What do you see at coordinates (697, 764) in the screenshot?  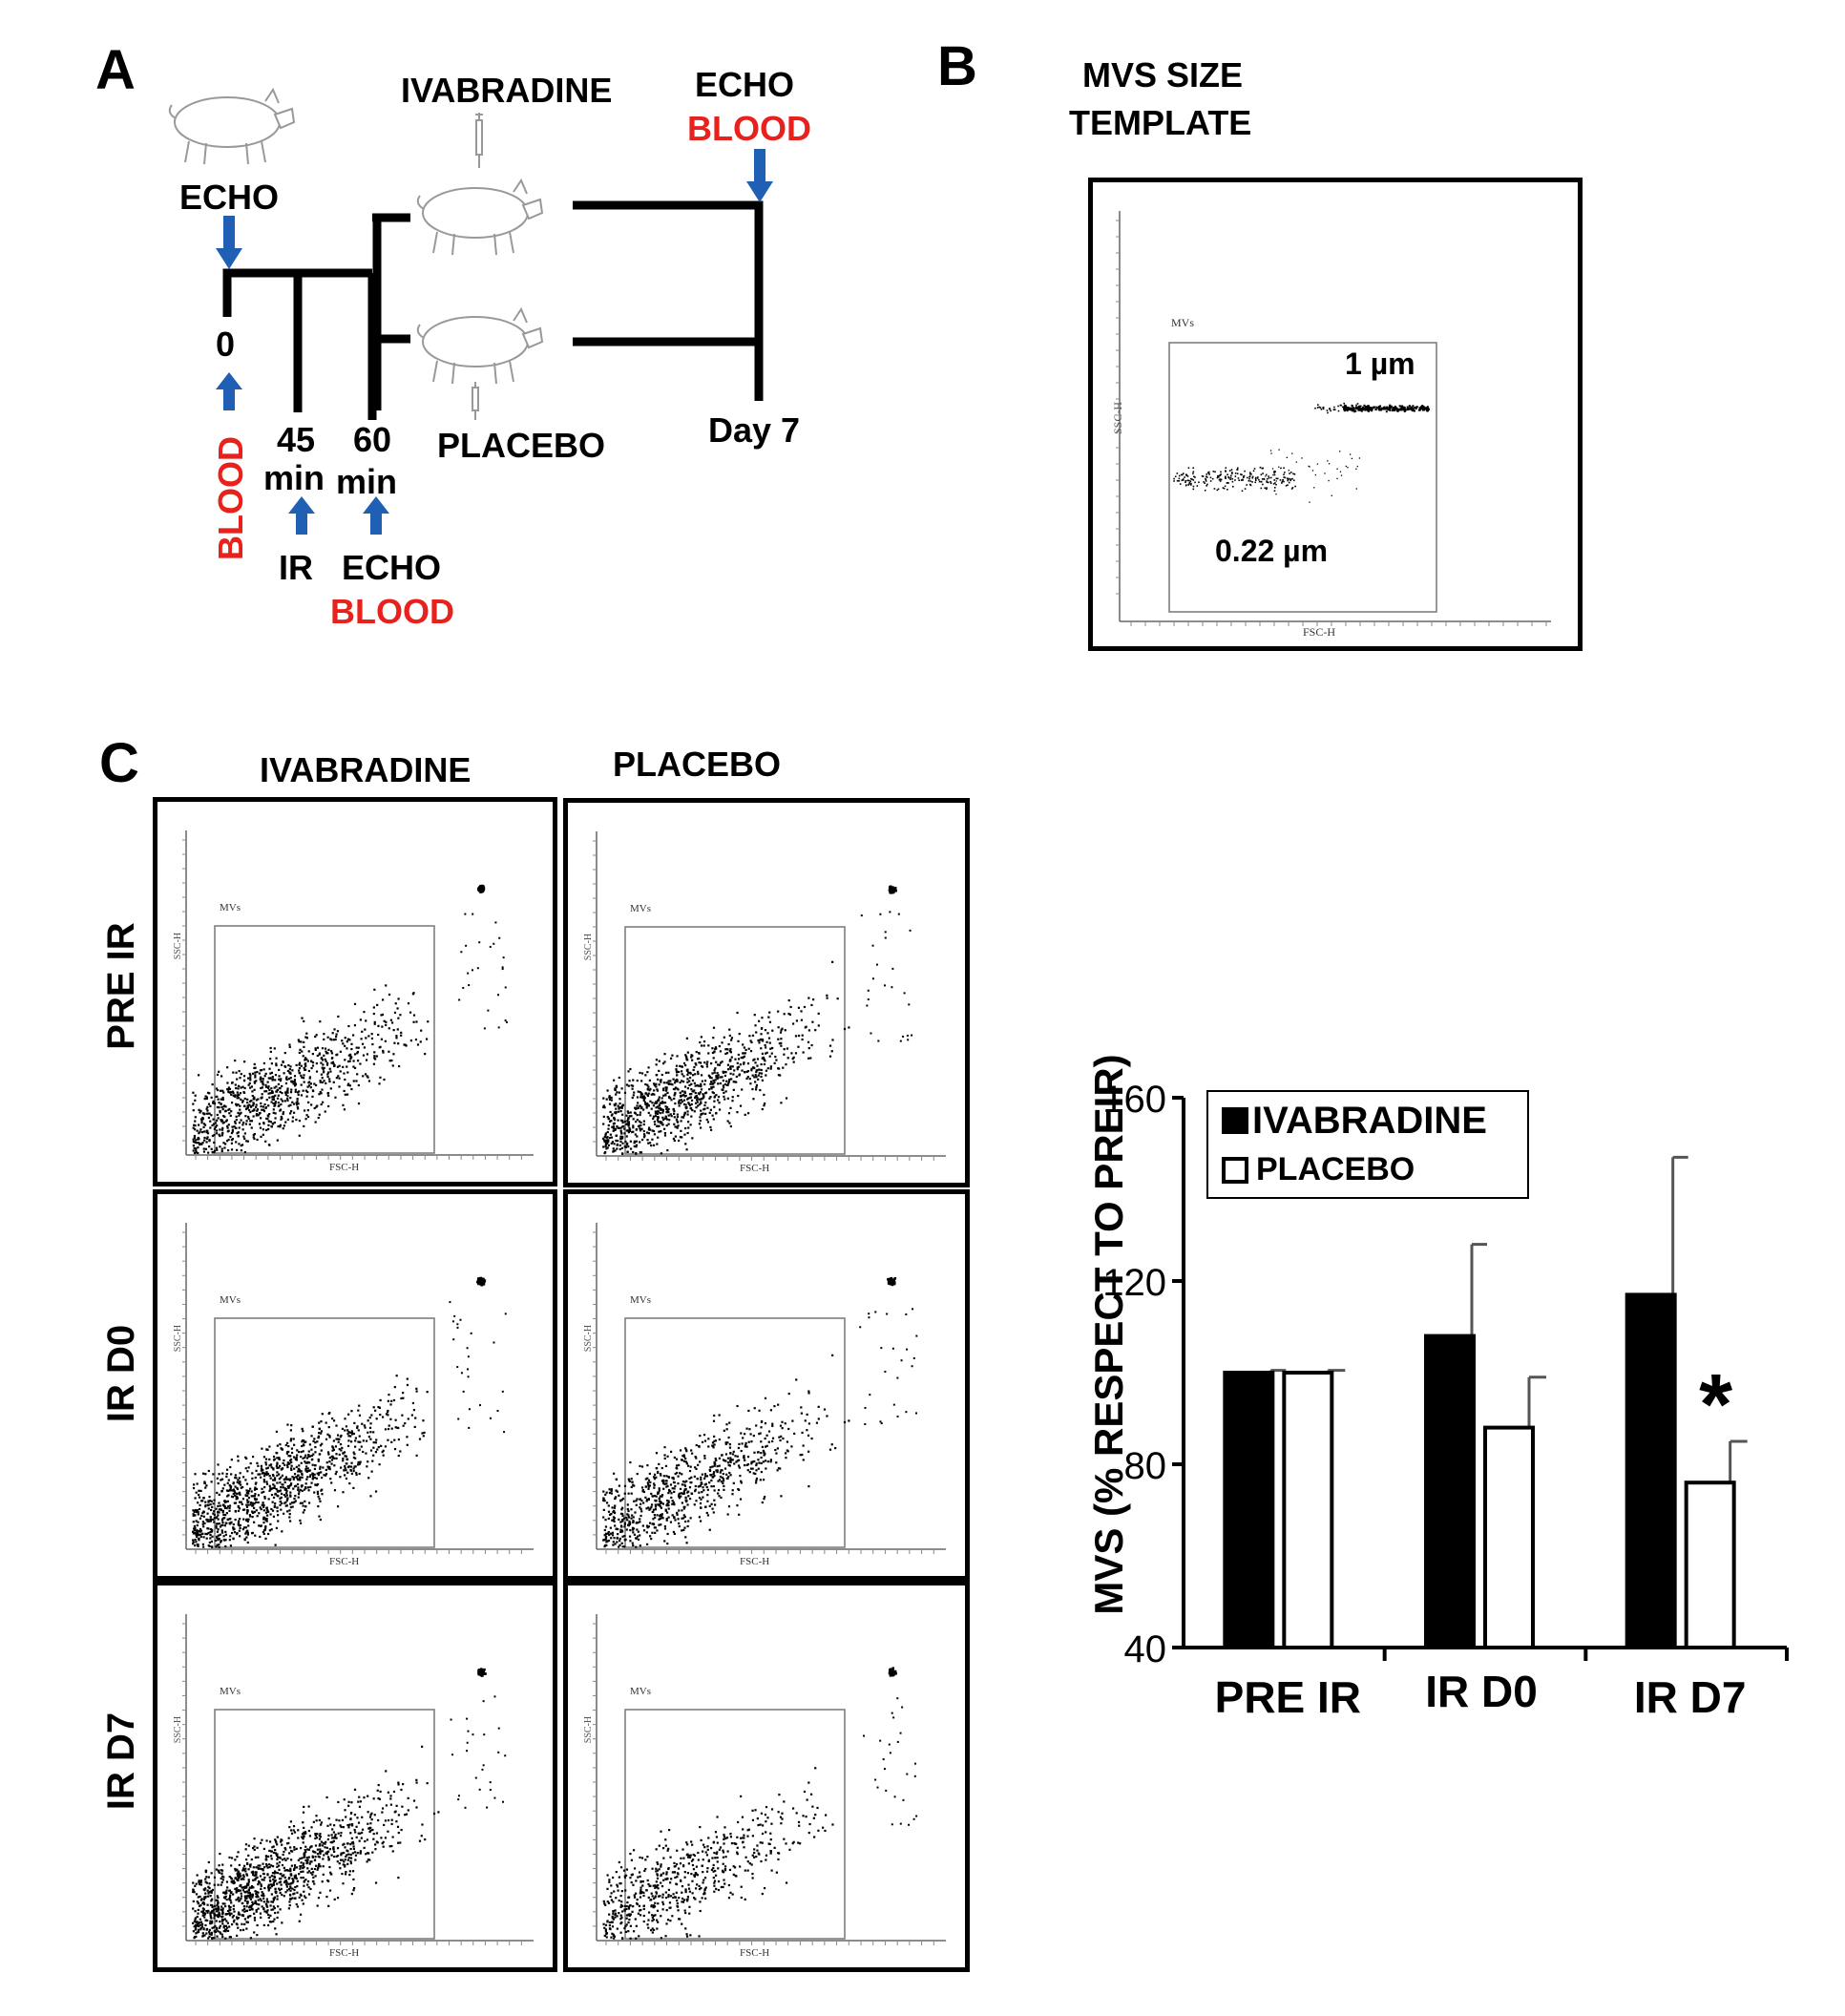 I see `col-header-placebo: PLACEBO` at bounding box center [697, 764].